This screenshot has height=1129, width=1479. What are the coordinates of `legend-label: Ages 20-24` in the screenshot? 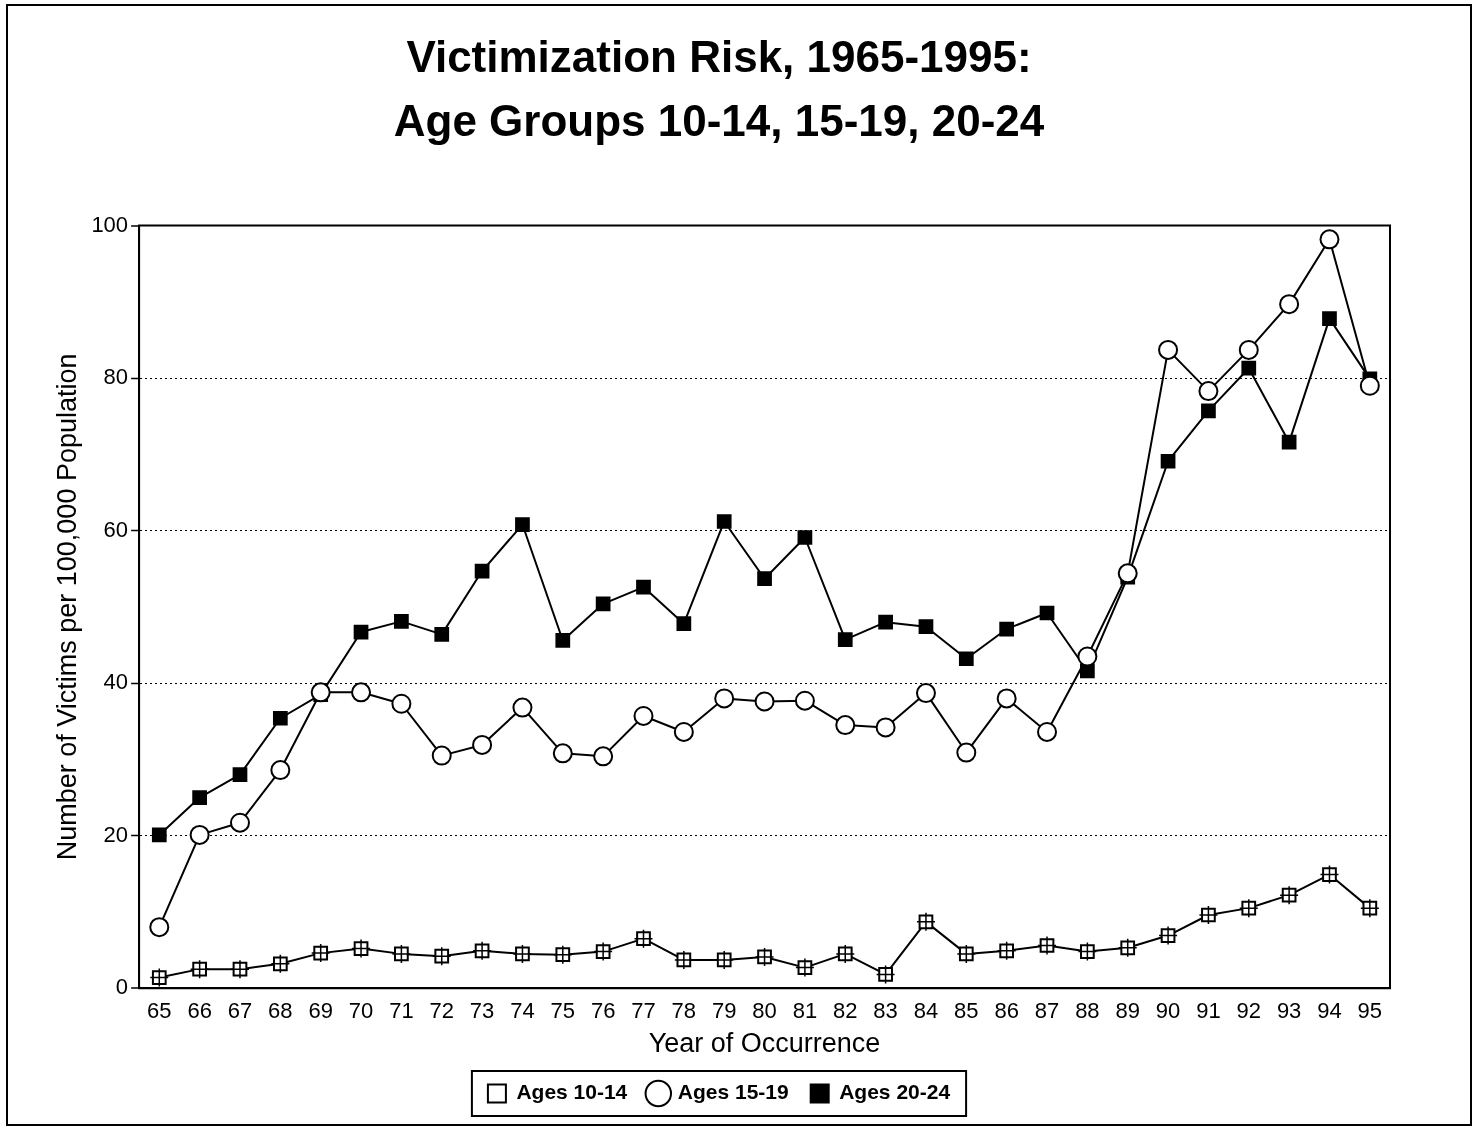 It's located at (895, 1092).